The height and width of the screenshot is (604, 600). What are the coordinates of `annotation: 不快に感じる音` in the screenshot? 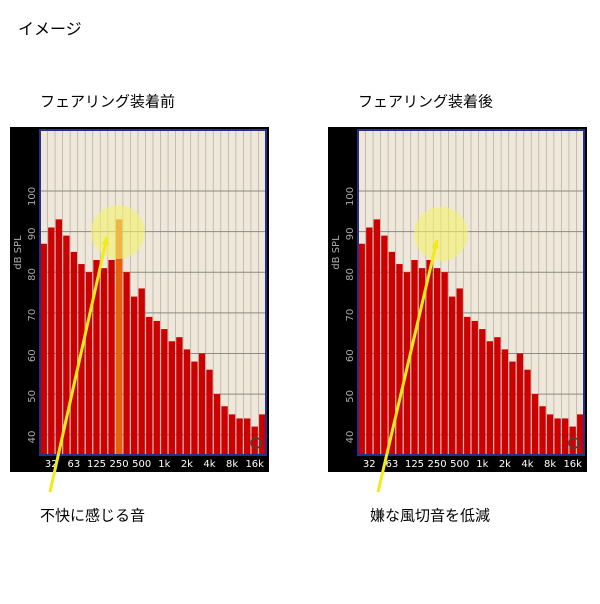 It's located at (92, 516).